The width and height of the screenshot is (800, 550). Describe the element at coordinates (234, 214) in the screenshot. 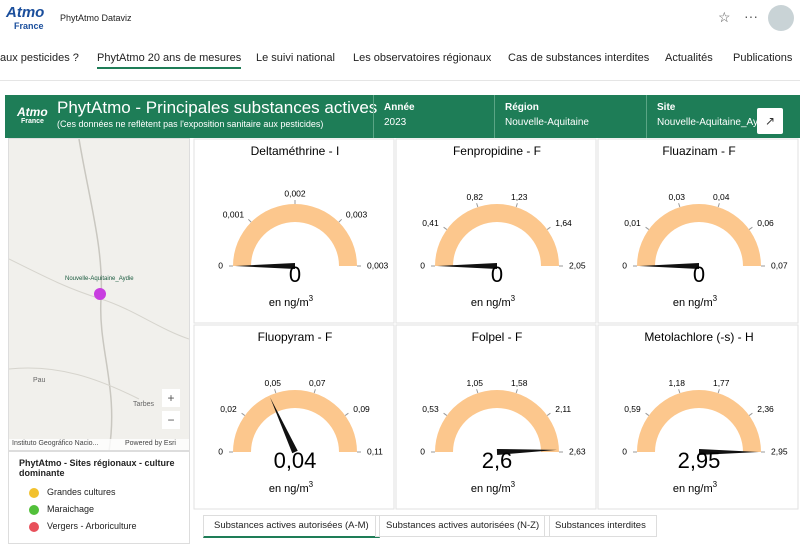

I see `gauge-tick-label: 0,001` at that location.